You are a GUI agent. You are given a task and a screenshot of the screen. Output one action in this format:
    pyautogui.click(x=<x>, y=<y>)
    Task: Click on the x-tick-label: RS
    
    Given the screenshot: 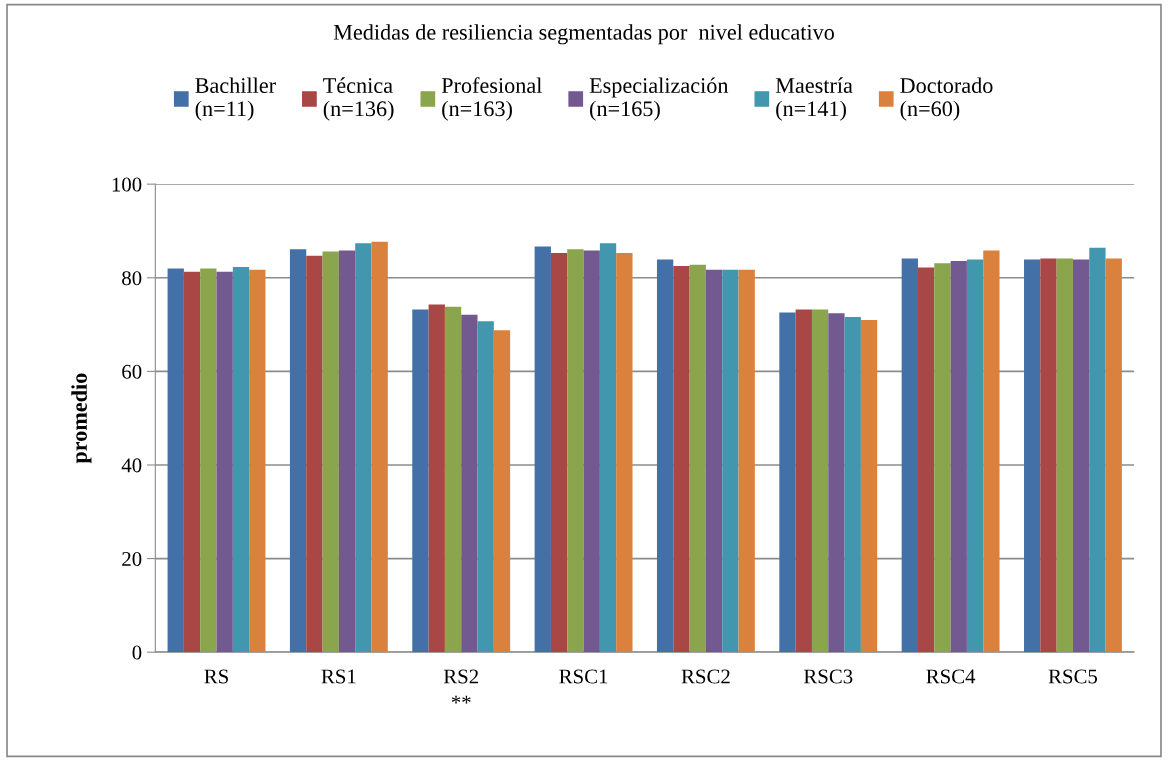 What is the action you would take?
    pyautogui.click(x=216, y=676)
    